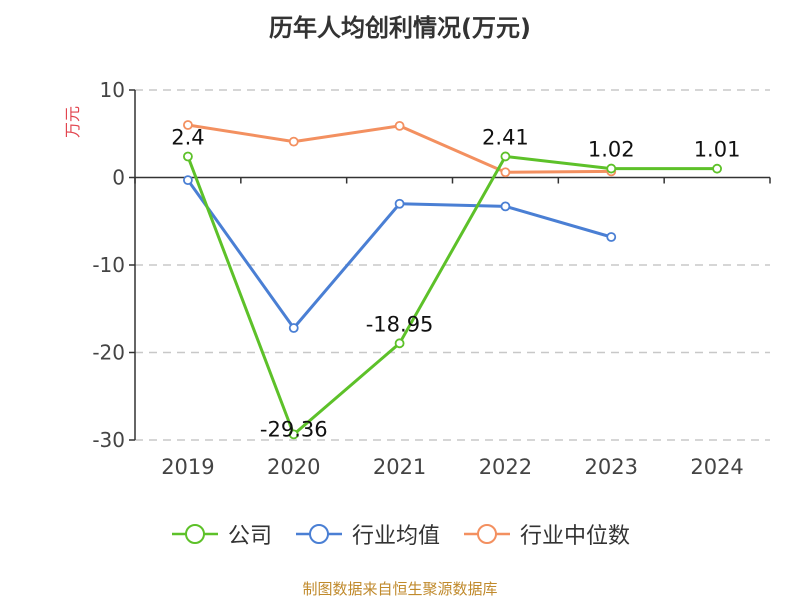 This screenshot has height=600, width=800. I want to click on source-note: 制图数据来自恒生聚源数据库, so click(400, 589).